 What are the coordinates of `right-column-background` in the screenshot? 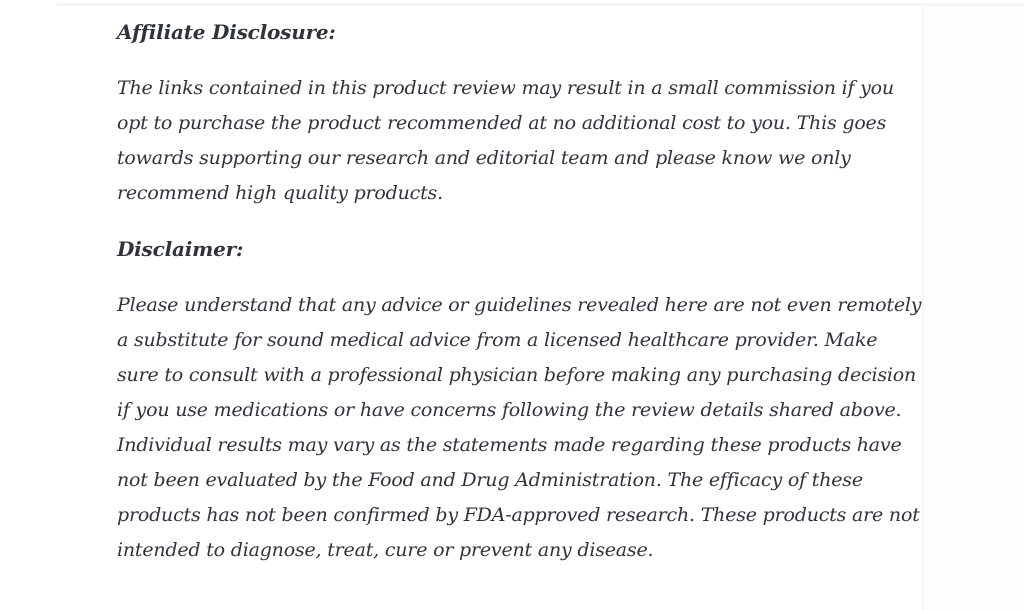 It's located at (974, 308).